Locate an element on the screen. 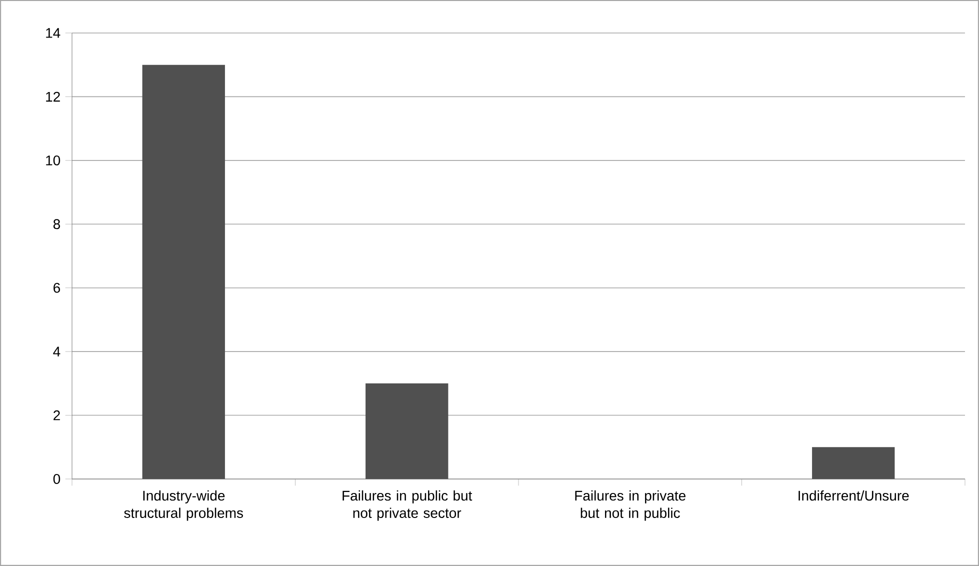 The image size is (979, 566). x-tick-label: Failures in public but not private sector is located at coordinates (407, 505).